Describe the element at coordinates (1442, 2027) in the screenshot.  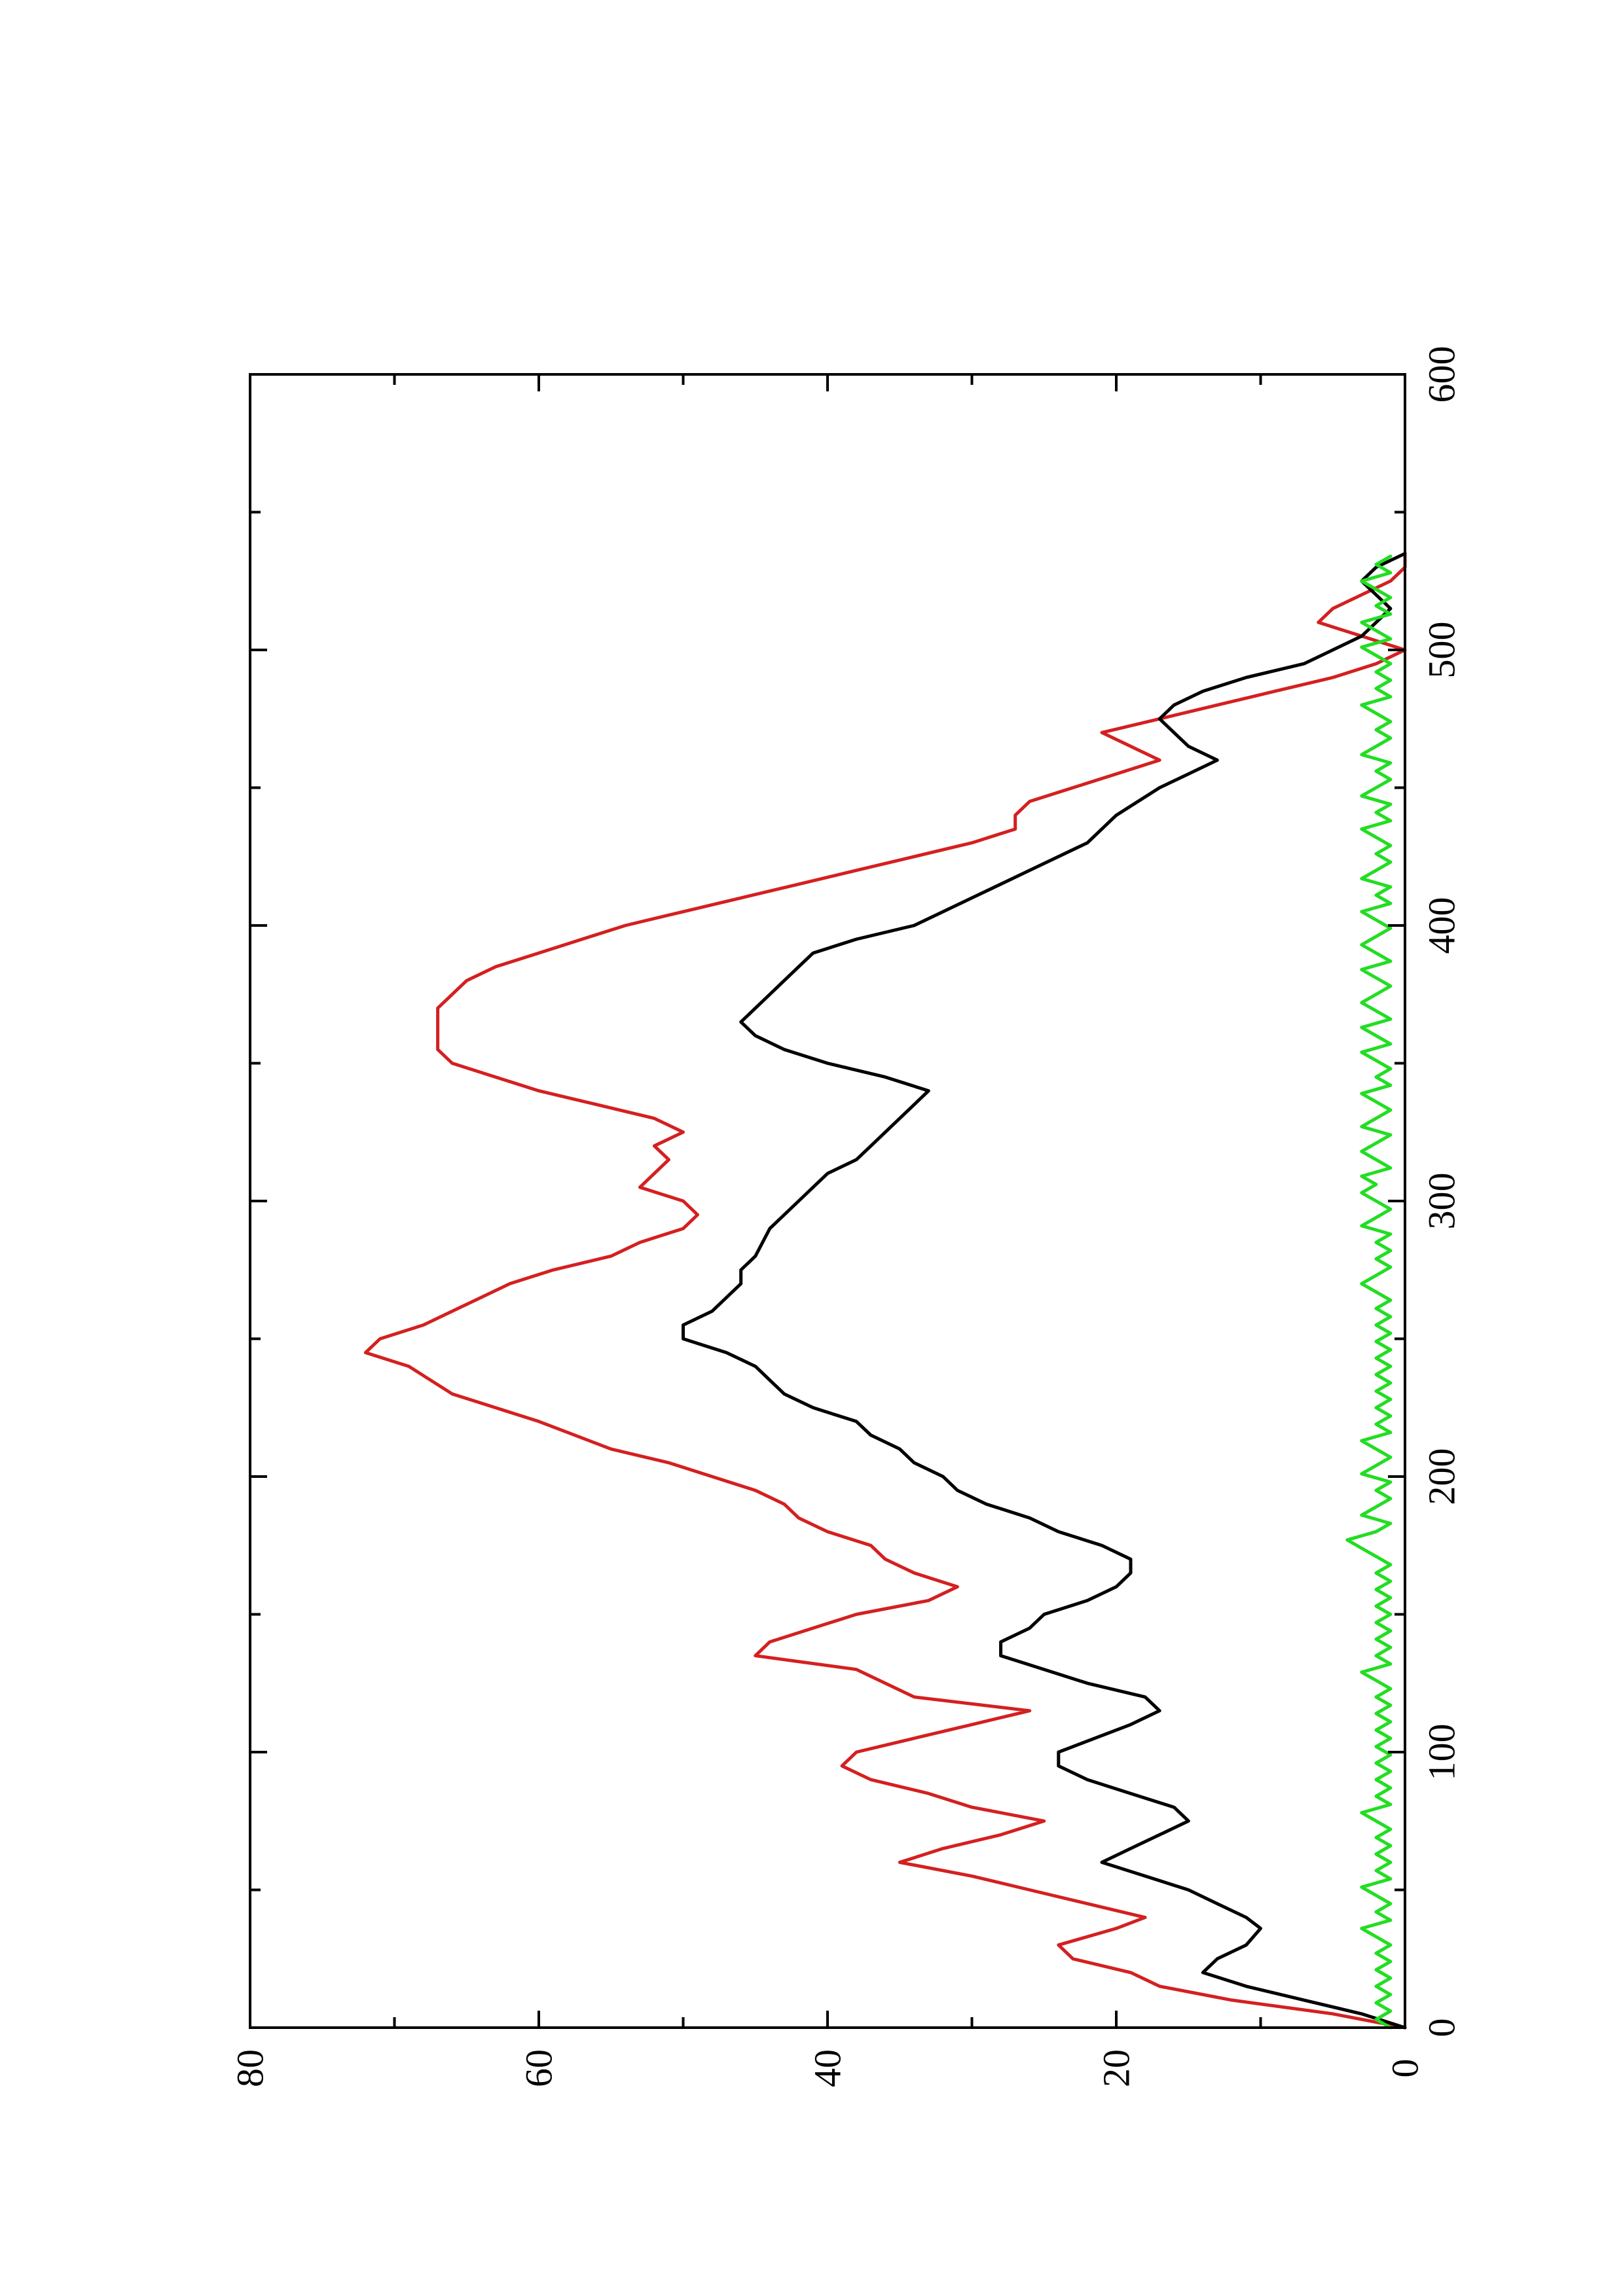
I see `x-tick-label: 0` at that location.